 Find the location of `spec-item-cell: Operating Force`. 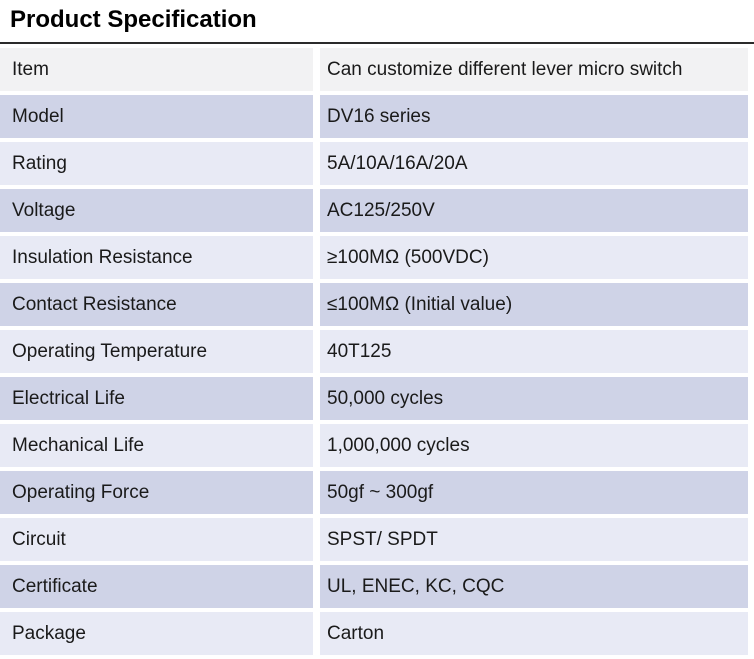

spec-item-cell: Operating Force is located at coordinates (160, 493).